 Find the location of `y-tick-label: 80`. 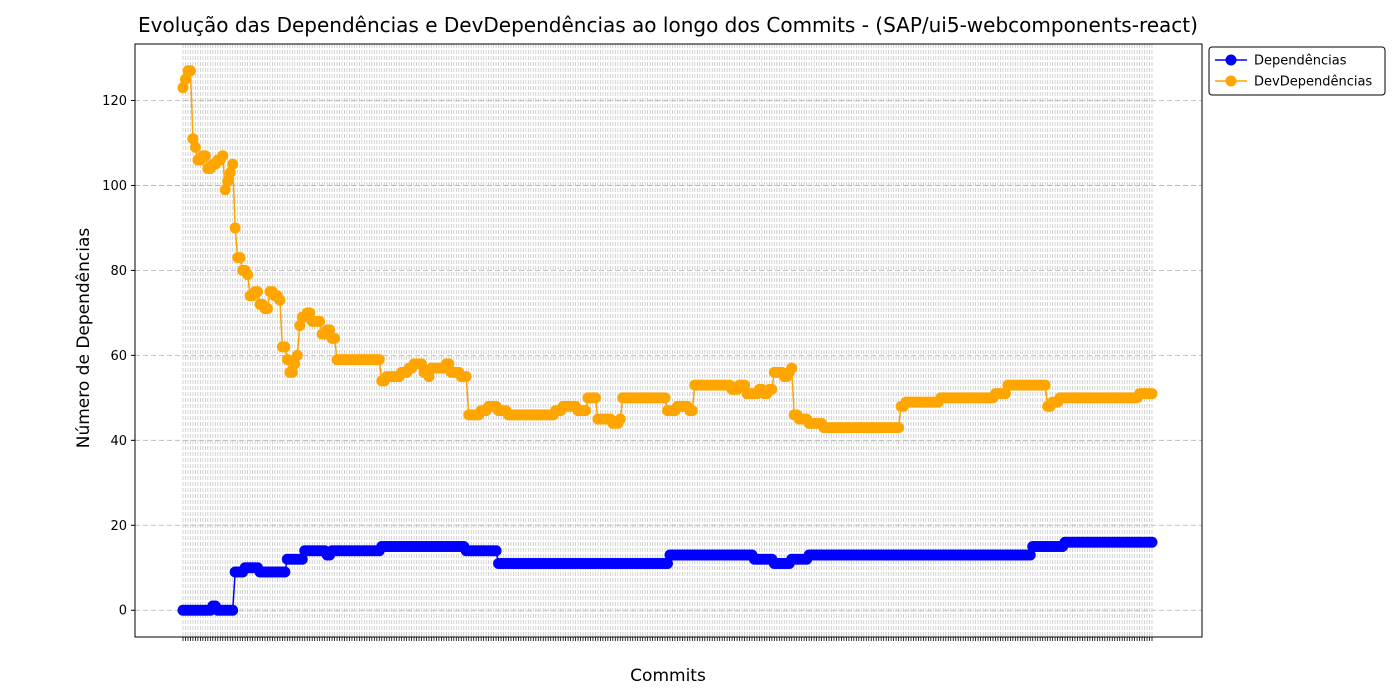

y-tick-label: 80 is located at coordinates (118, 271).